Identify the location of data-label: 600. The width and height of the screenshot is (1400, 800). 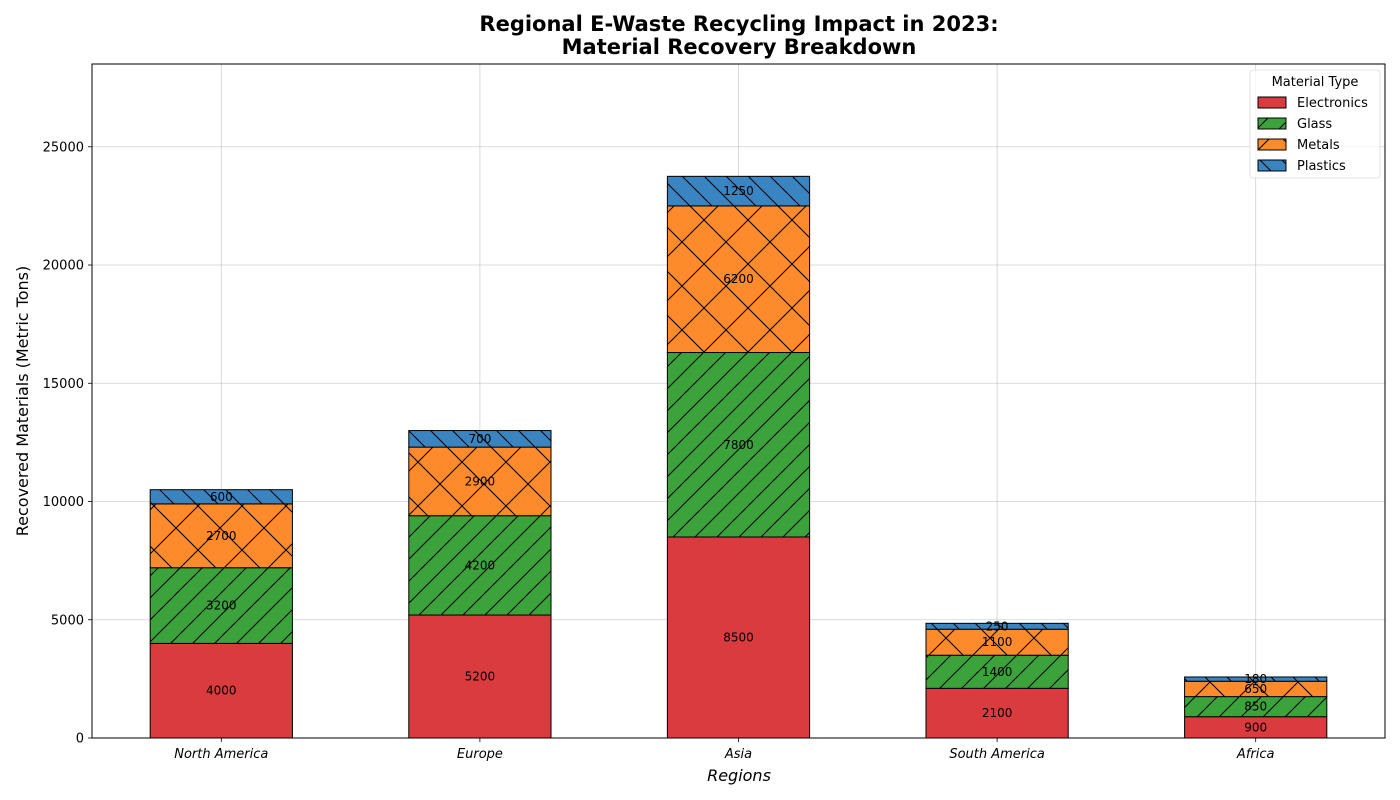
(221, 497).